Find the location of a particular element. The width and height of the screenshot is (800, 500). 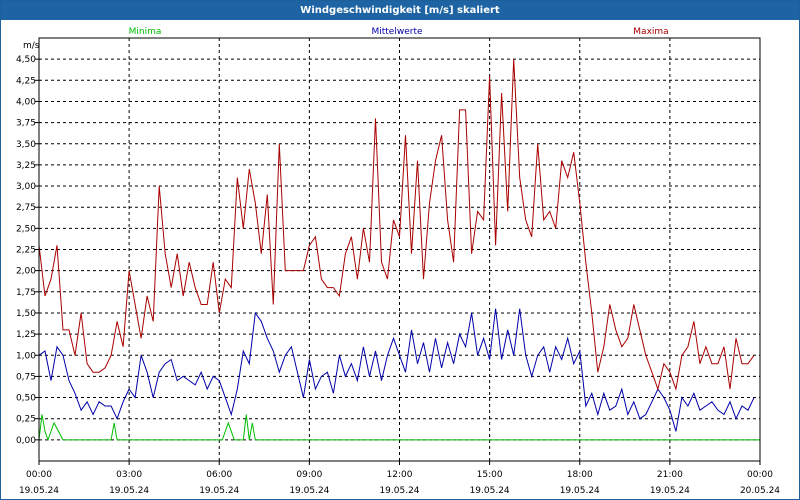

x-tick-time: 06:00 is located at coordinates (219, 475).